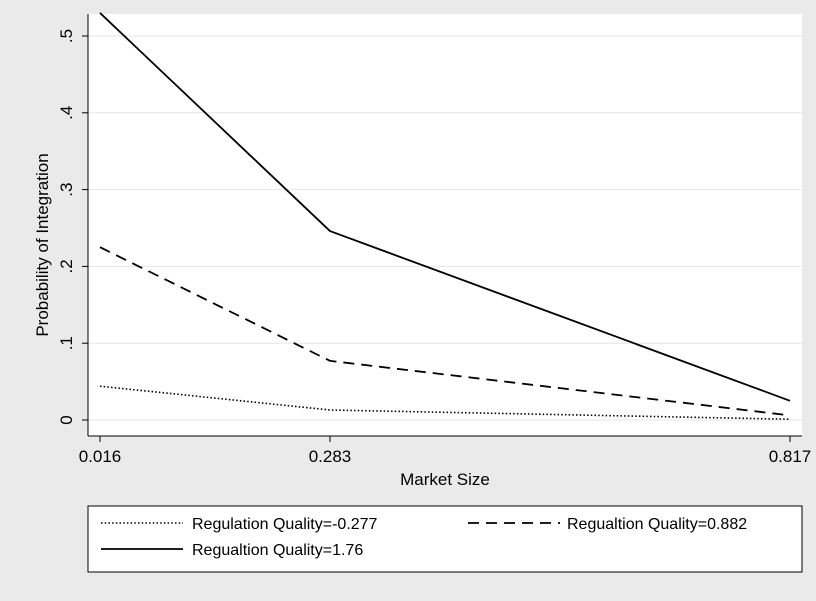  What do you see at coordinates (330, 456) in the screenshot?
I see `x-tick-label: 0.283` at bounding box center [330, 456].